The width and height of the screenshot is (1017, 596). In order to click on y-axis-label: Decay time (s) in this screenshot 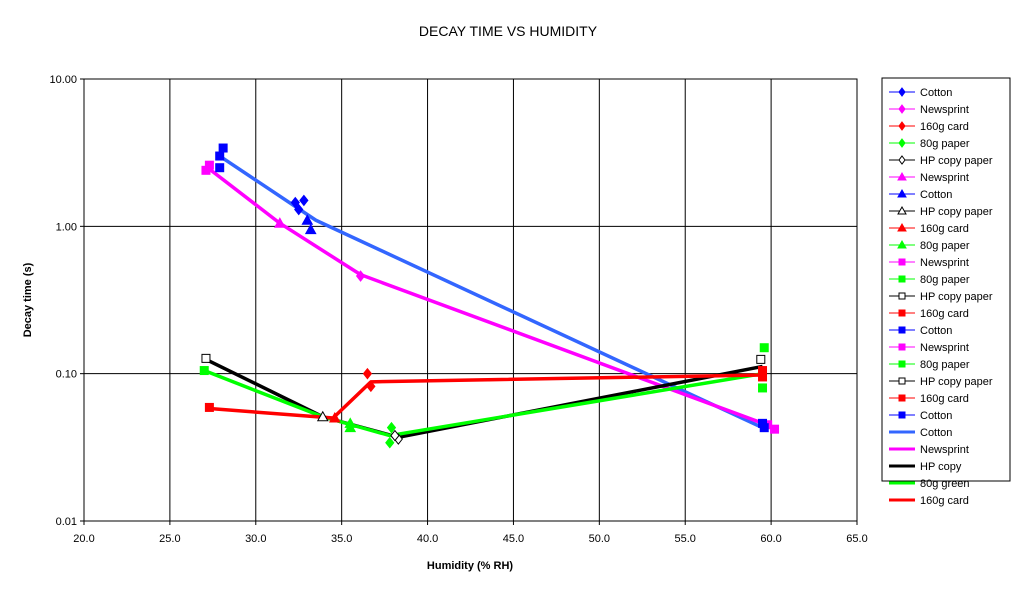, I will do `click(28, 299)`.